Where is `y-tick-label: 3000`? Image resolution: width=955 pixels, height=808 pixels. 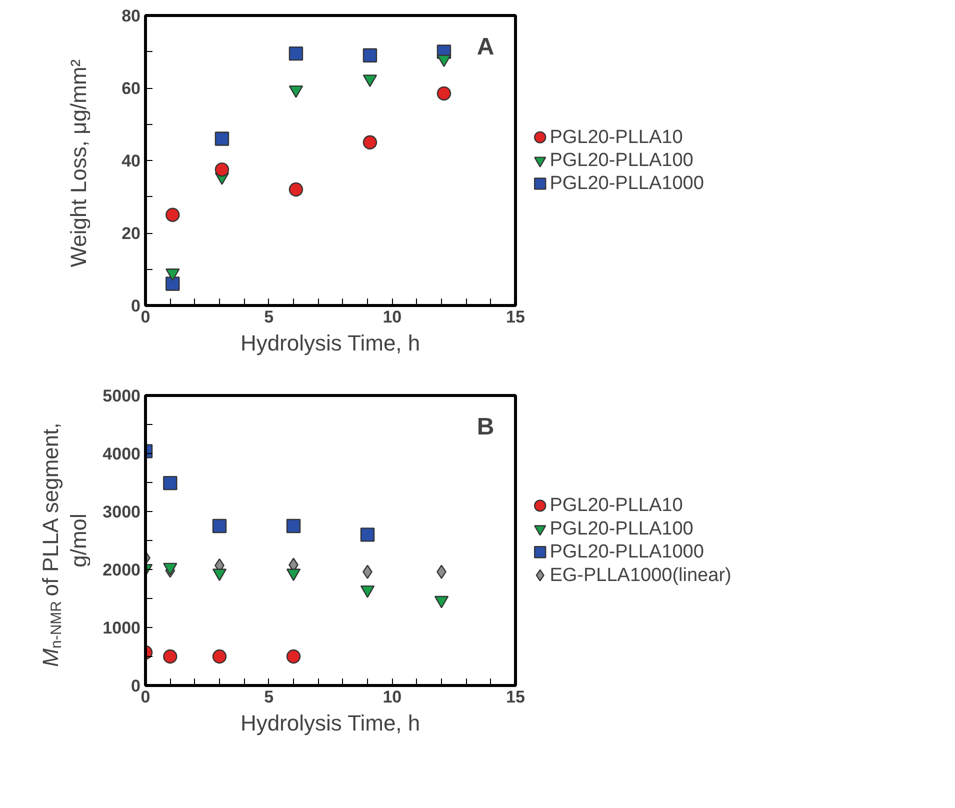 y-tick-label: 3000 is located at coordinates (121, 512).